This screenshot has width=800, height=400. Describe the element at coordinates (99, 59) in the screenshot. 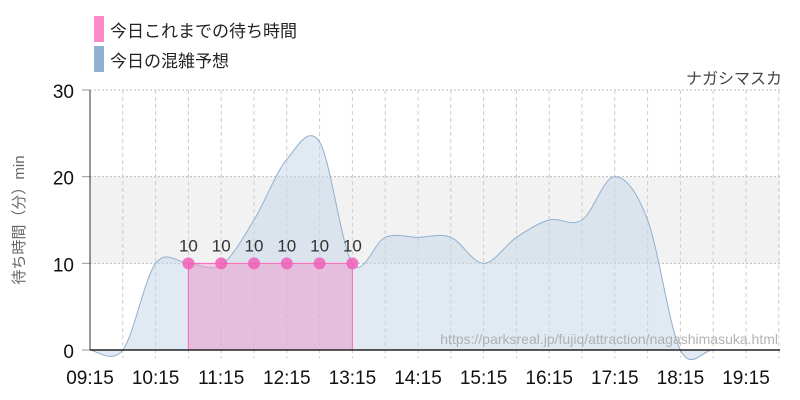

I see `legend-swatch-forecast` at that location.